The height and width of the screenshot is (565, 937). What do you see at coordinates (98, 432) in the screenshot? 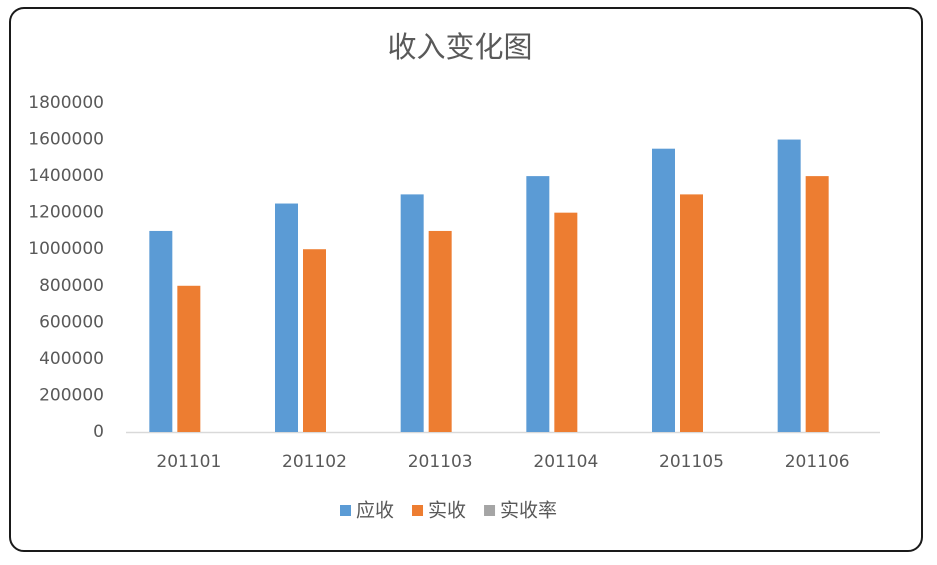
I see `y-tick-label: 0` at bounding box center [98, 432].